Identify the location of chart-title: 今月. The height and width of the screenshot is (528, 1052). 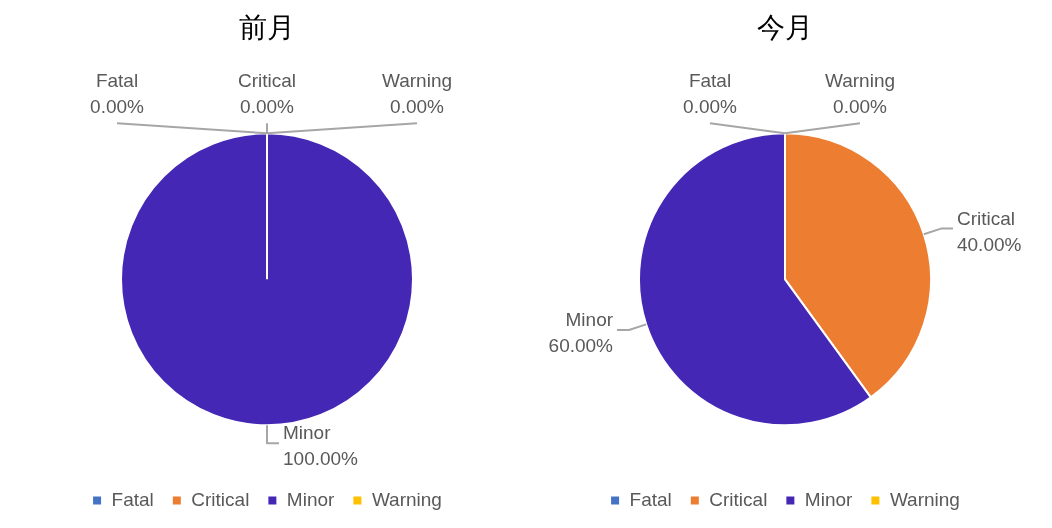
(785, 27).